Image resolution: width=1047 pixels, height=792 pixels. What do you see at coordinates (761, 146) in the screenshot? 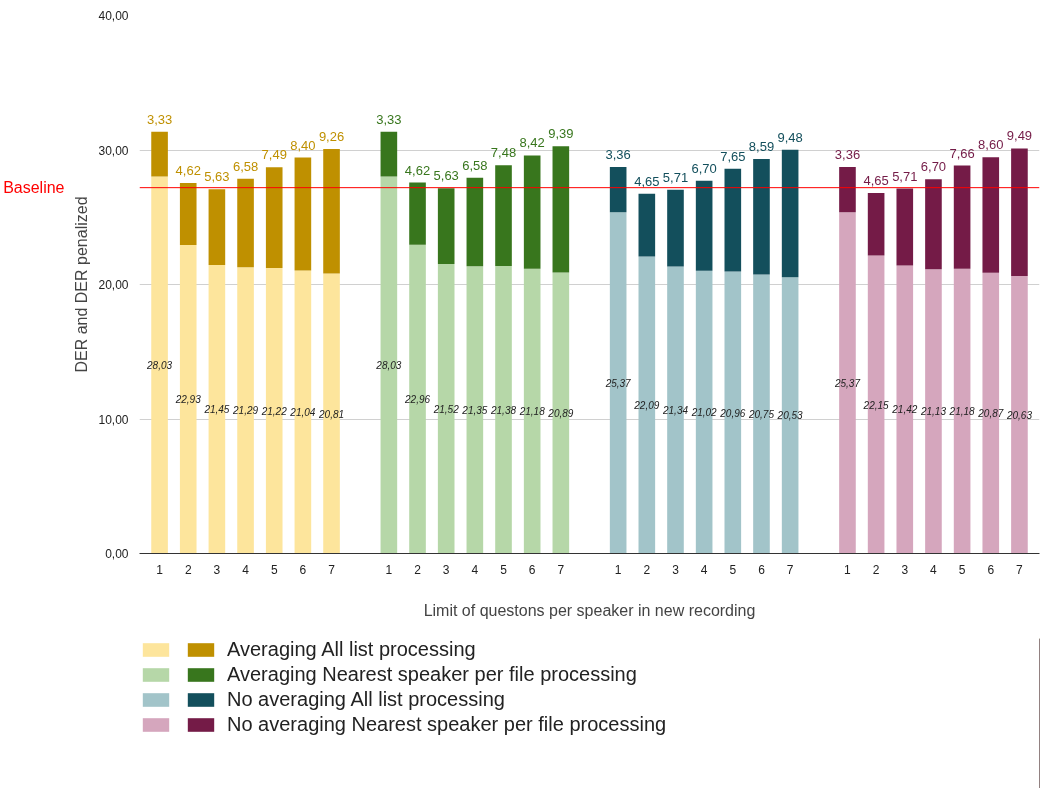
I see `data-label: 8,59` at bounding box center [761, 146].